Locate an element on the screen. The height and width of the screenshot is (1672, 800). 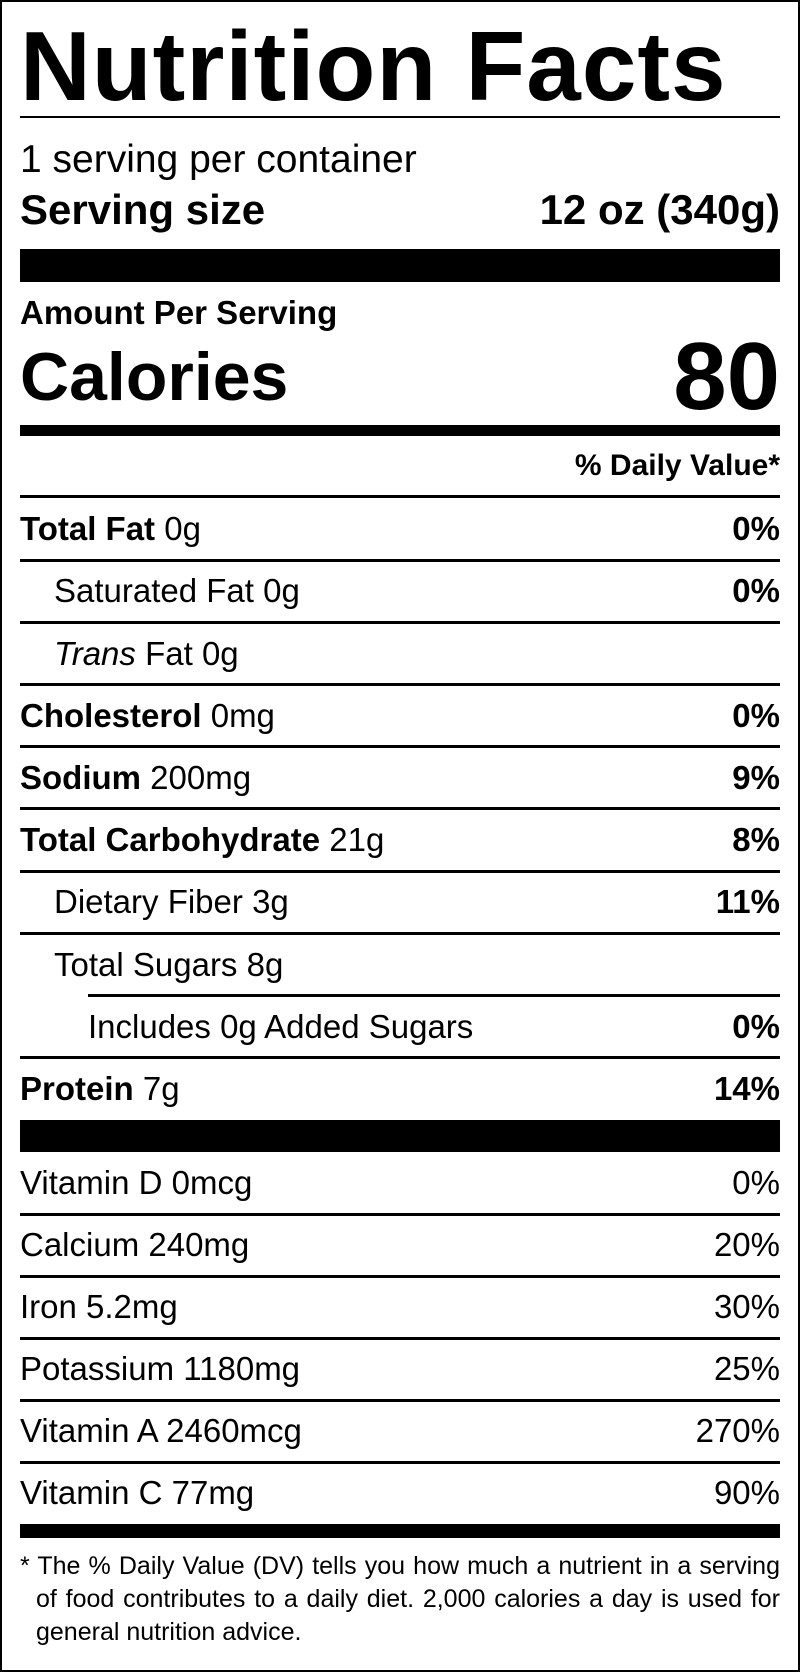
vitamin-daily-value: 30% is located at coordinates (746, 1306).